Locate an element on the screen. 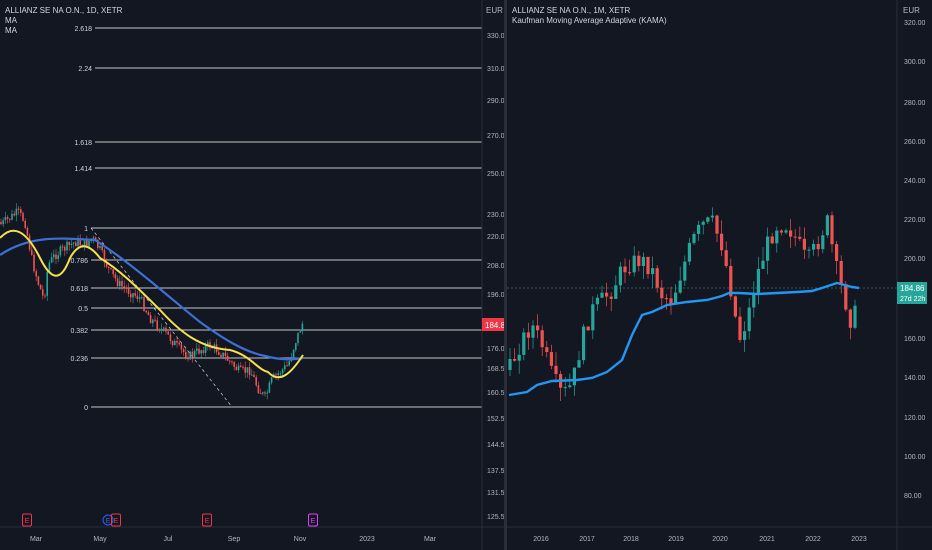 The width and height of the screenshot is (932, 550). left-chart-legend: ALLIANZ SE NA O.N., 1D, XETR MA MA is located at coordinates (63, 21).